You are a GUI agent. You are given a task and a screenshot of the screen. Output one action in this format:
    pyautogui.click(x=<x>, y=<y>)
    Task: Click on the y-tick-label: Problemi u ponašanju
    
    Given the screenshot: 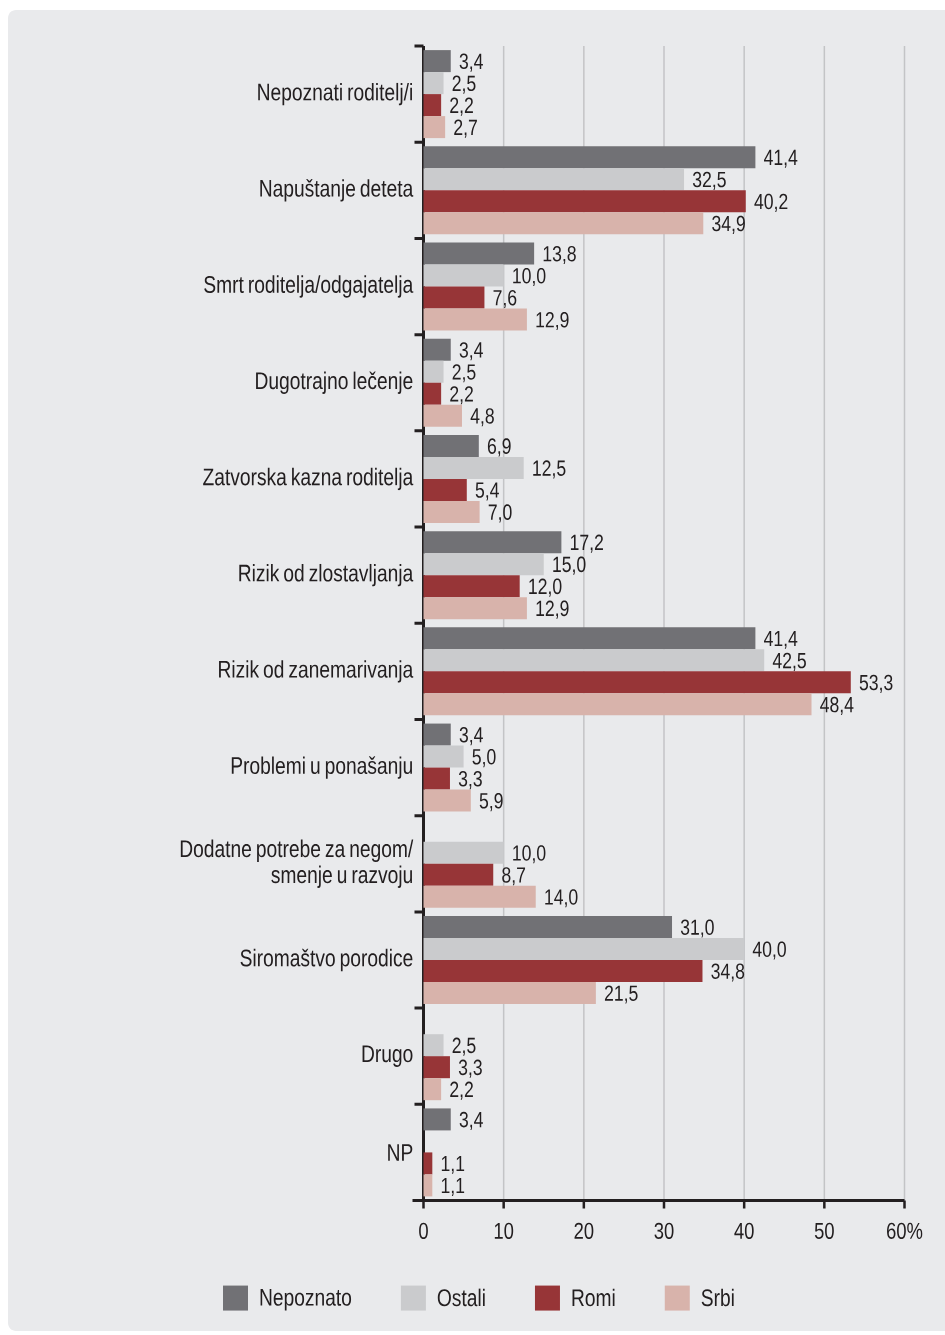 What is the action you would take?
    pyautogui.click(x=321, y=767)
    